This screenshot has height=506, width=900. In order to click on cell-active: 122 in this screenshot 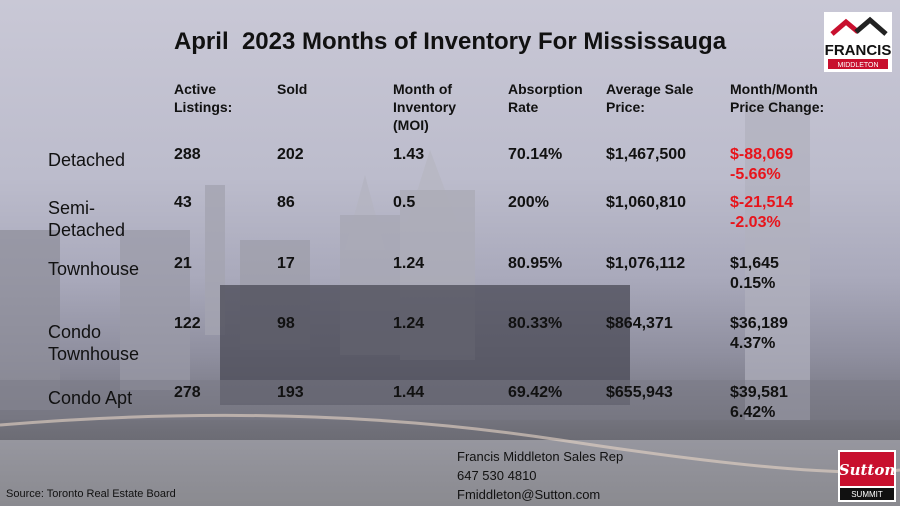, I will do `click(187, 323)`.